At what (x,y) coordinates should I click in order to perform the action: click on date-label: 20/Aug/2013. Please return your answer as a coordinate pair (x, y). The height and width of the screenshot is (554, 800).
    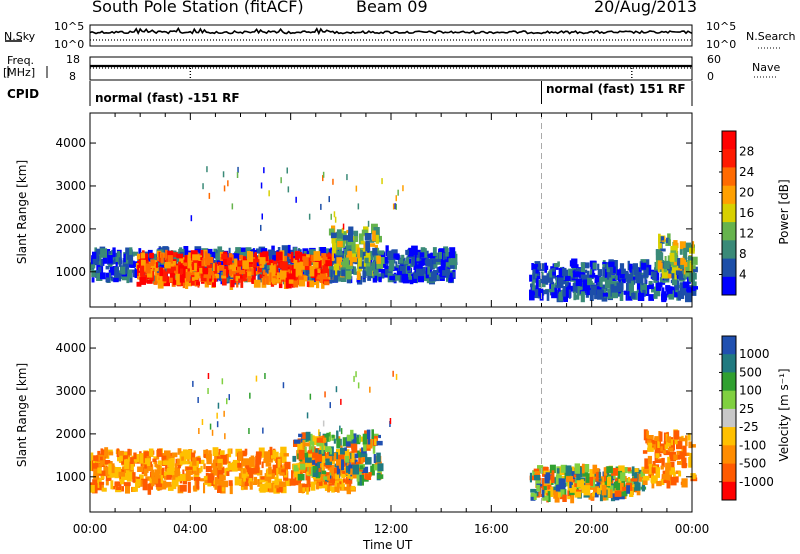
    Looking at the image, I should click on (646, 8).